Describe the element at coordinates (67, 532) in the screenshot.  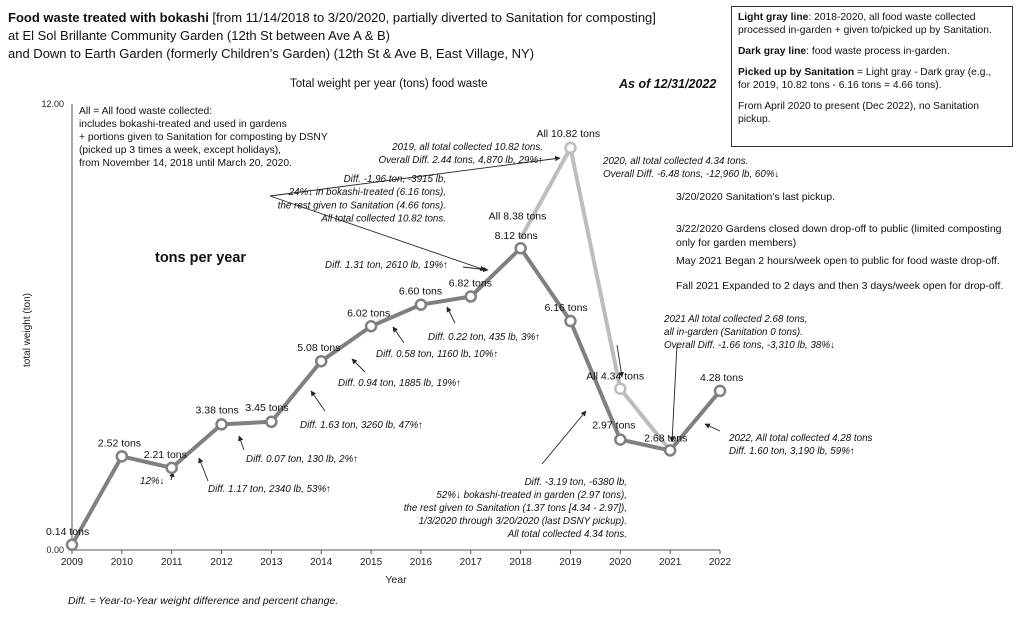
I see `point-label: 0.14 tons` at that location.